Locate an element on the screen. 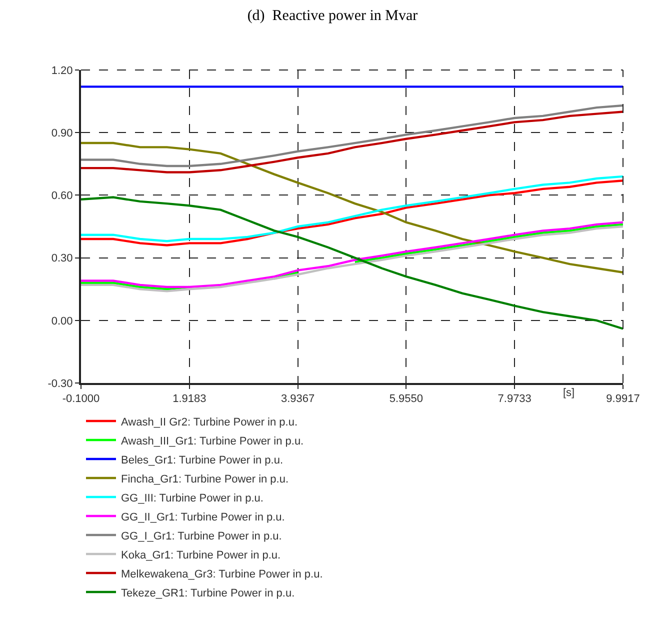 The image size is (665, 642). x-tick-label: 3.9367 is located at coordinates (297, 399).